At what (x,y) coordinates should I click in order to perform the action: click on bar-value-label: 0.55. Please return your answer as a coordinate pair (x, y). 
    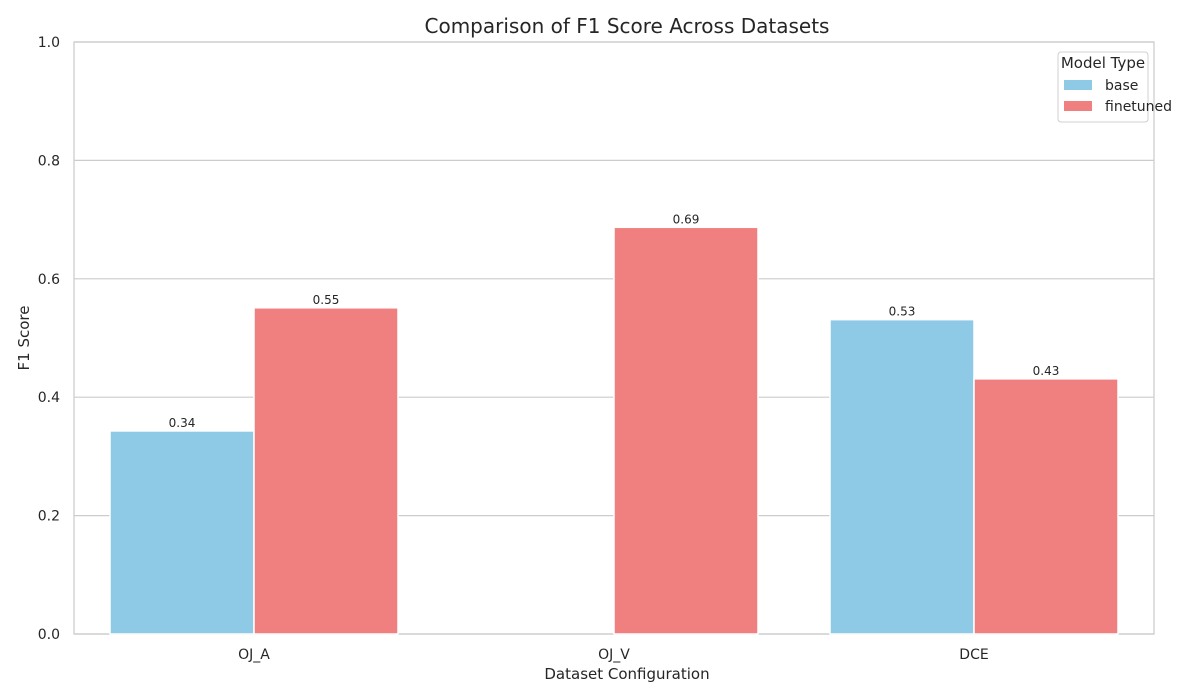
    Looking at the image, I should click on (326, 300).